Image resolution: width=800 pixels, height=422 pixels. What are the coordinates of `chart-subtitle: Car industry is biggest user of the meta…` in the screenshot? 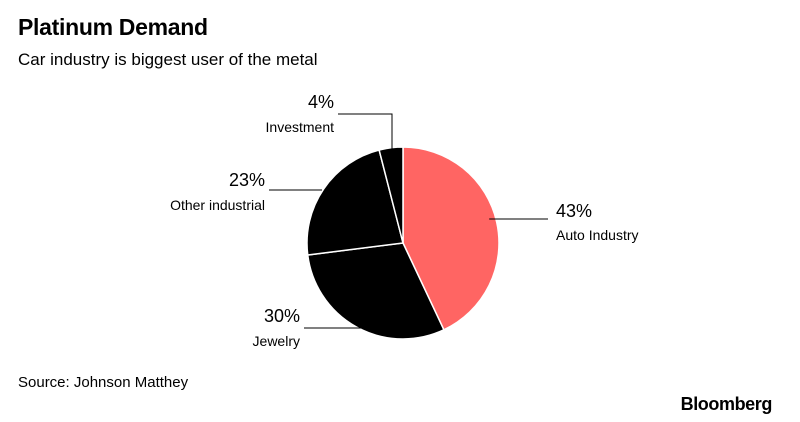 It's located at (168, 59).